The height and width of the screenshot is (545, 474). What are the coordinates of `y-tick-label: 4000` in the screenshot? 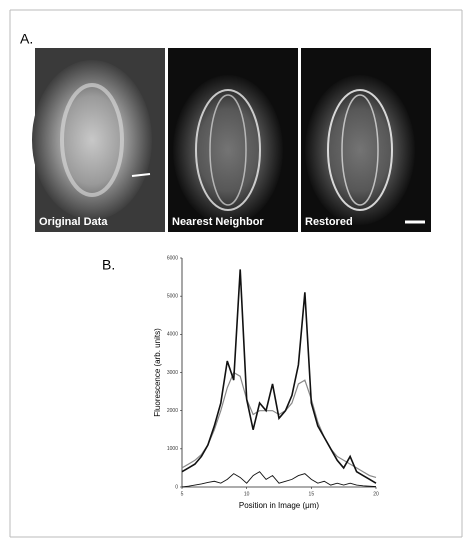 It's located at (172, 335).